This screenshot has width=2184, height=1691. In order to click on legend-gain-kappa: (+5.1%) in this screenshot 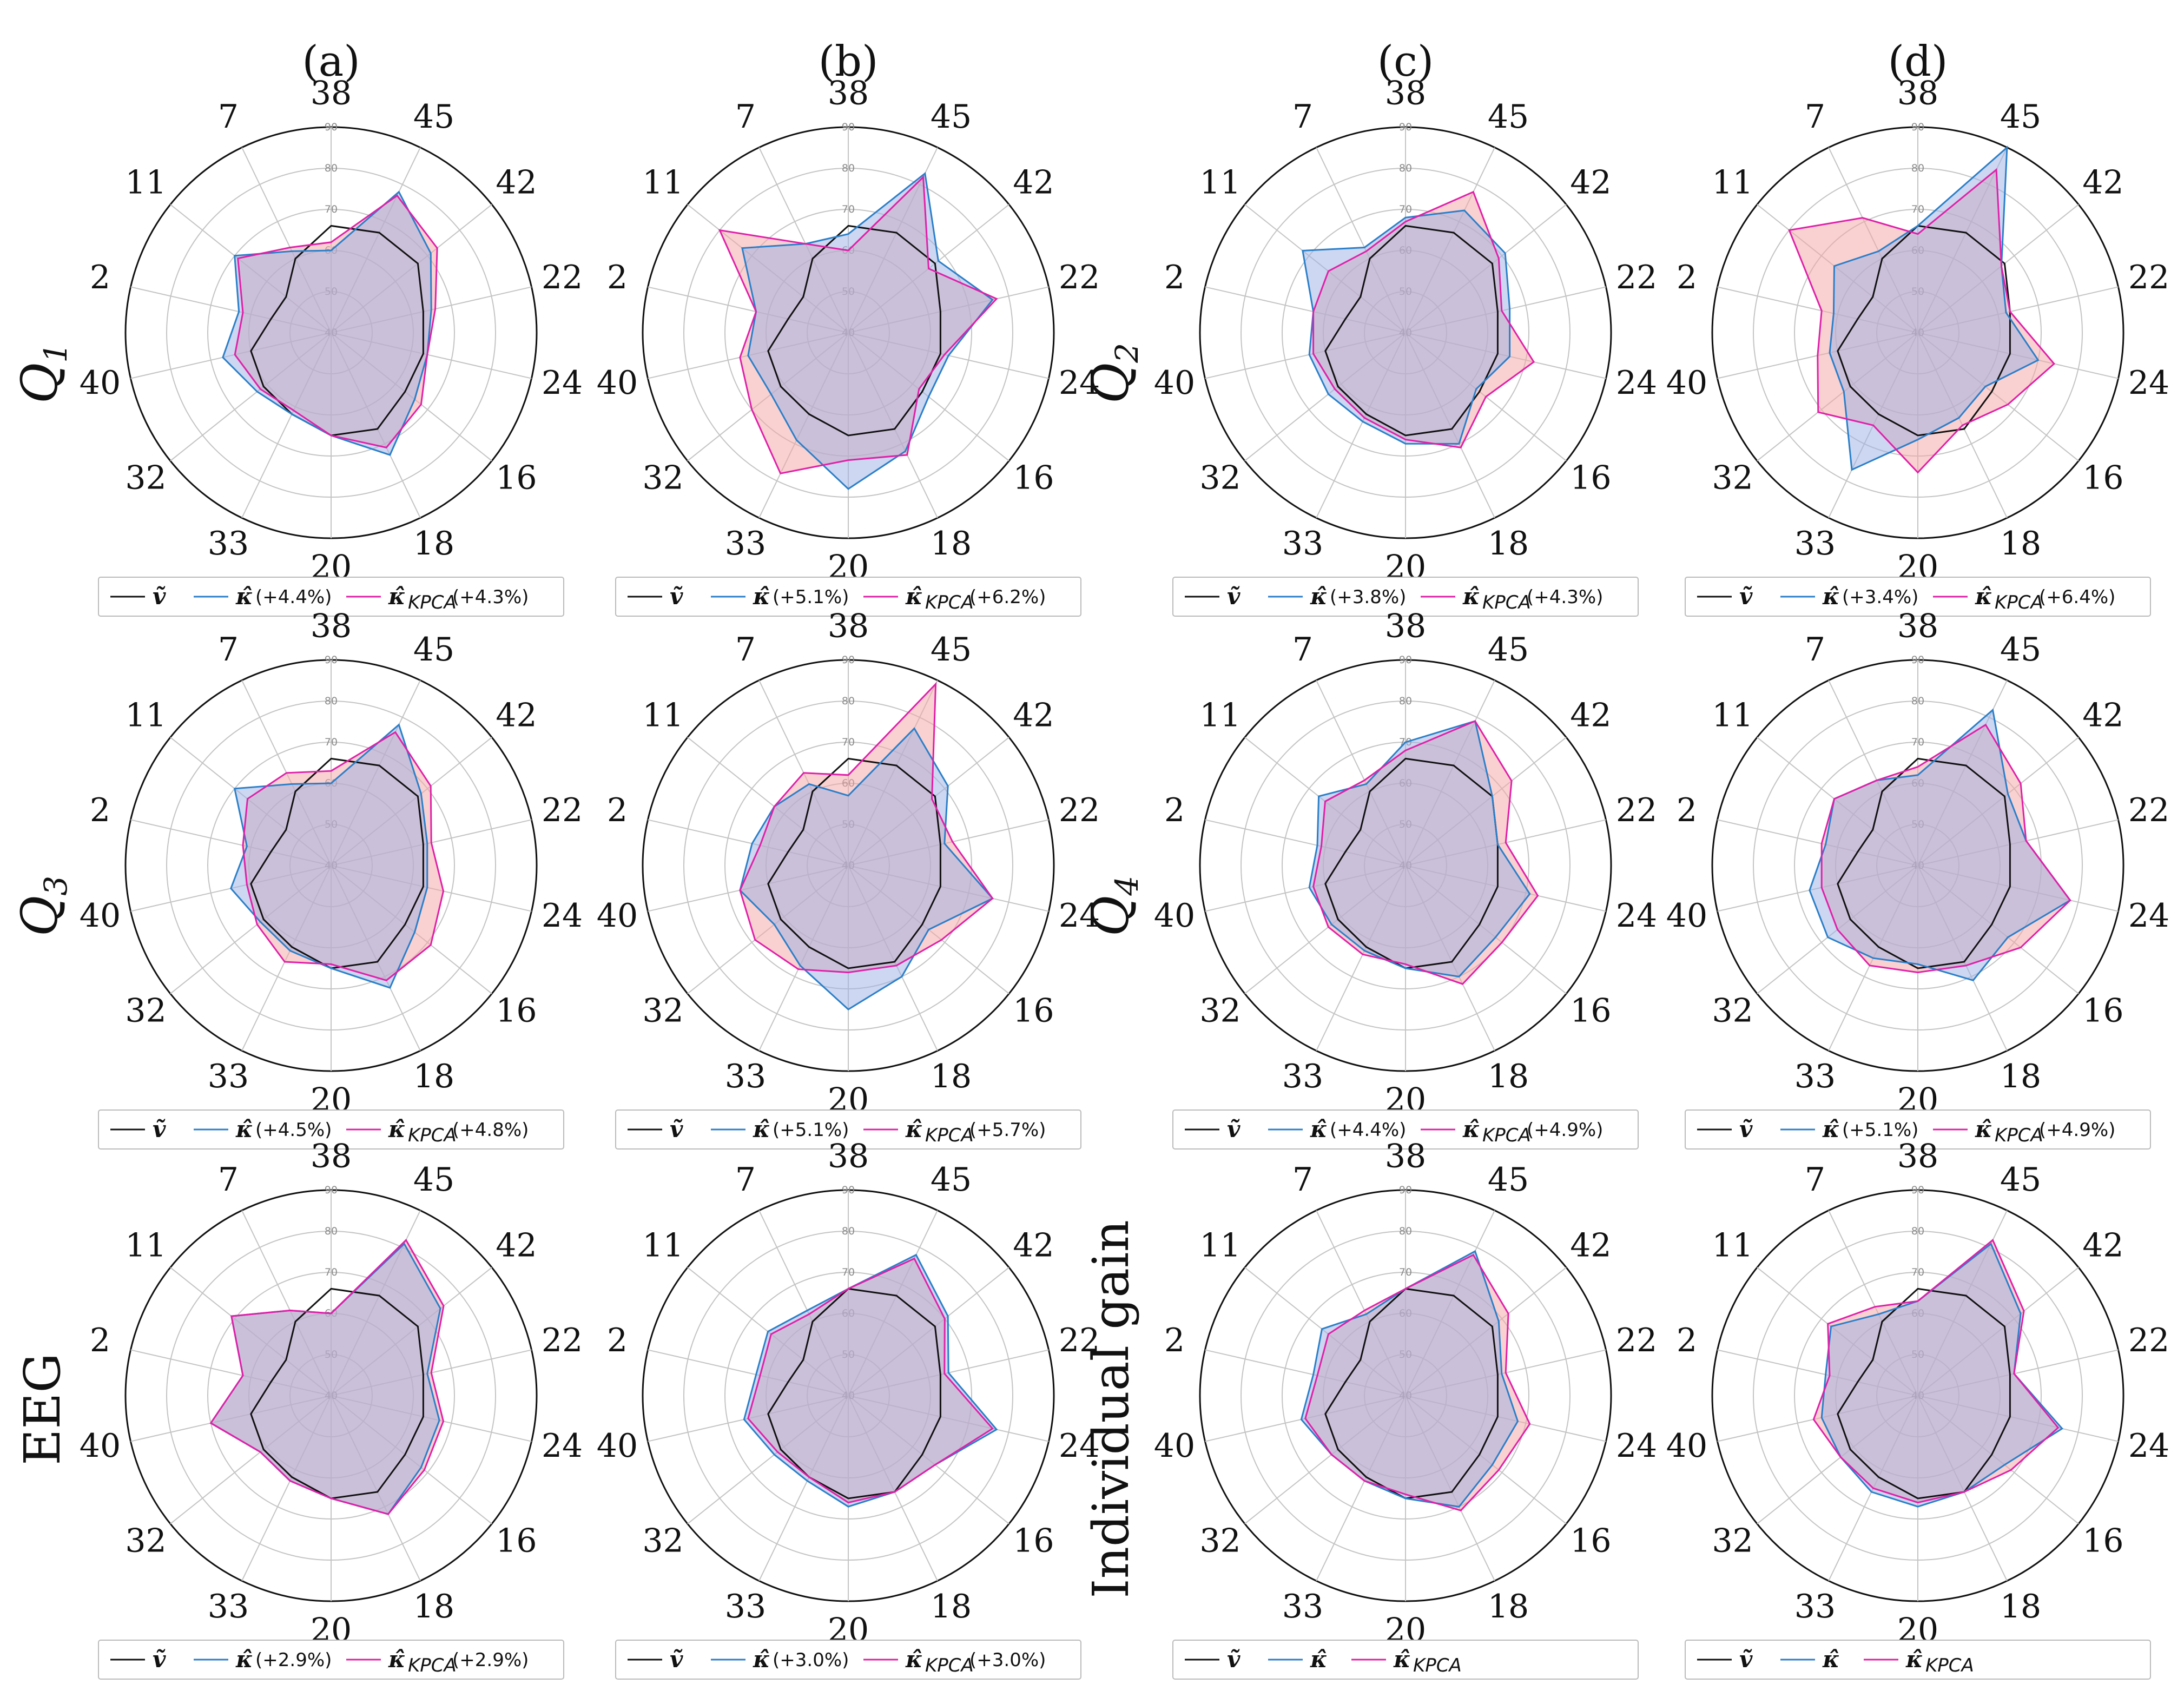, I will do `click(1880, 1130)`.